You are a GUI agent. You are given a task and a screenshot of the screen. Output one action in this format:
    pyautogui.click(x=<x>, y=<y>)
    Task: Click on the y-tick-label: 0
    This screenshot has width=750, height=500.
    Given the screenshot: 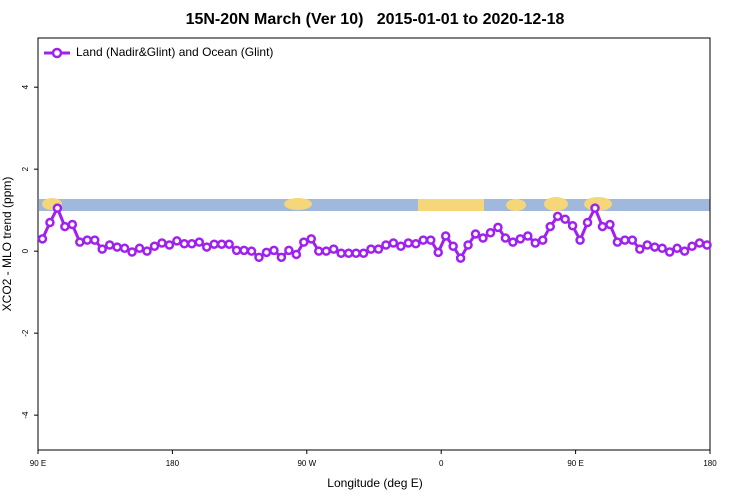 What is the action you would take?
    pyautogui.click(x=25, y=250)
    